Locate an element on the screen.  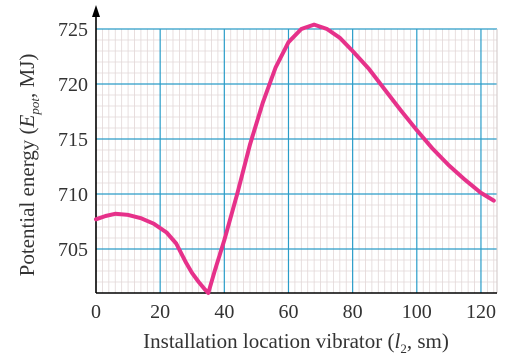
x-tick-label: 60 is located at coordinates (288, 312).